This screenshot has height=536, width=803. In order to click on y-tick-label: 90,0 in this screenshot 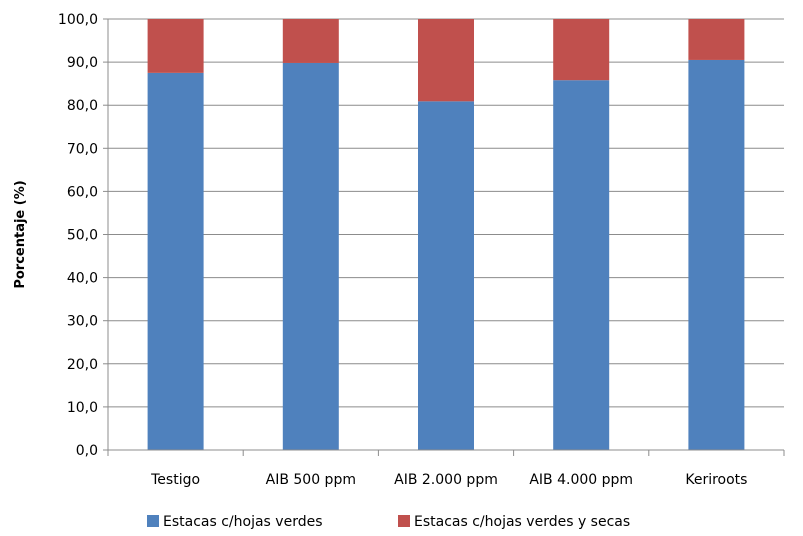, I will do `click(82, 63)`.